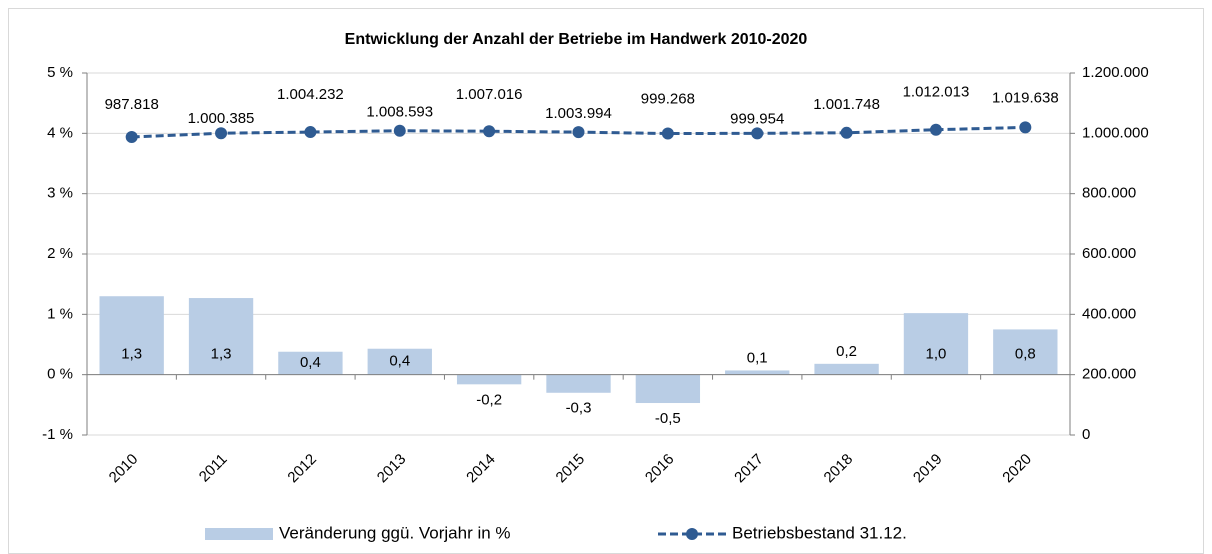 This screenshot has width=1212, height=554. I want to click on y2-tick-label: 1.200.000, so click(1115, 72).